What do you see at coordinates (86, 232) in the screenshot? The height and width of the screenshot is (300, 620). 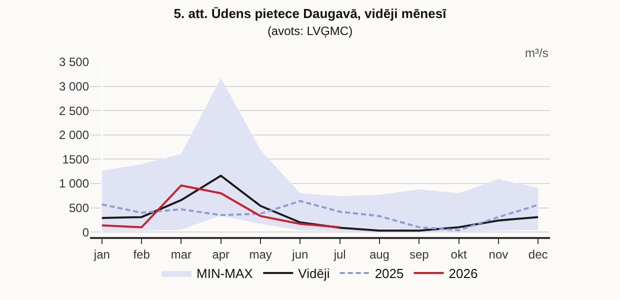 I see `y-tick-label: 0` at bounding box center [86, 232].